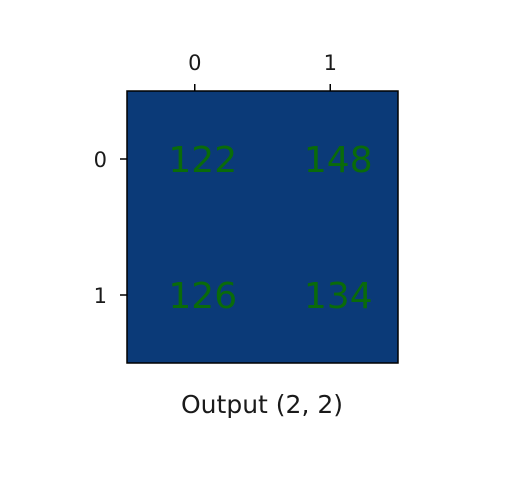 The height and width of the screenshot is (496, 527). I want to click on x-tick-label: 1, so click(330, 63).